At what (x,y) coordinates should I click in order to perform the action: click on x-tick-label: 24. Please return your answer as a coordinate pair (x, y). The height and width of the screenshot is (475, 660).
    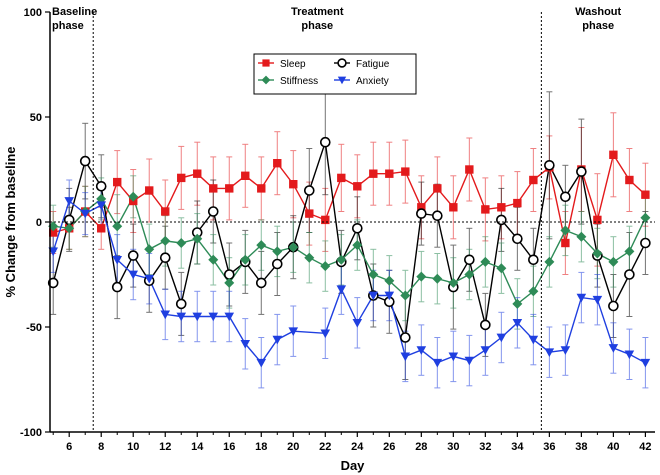
    Looking at the image, I should click on (357, 447).